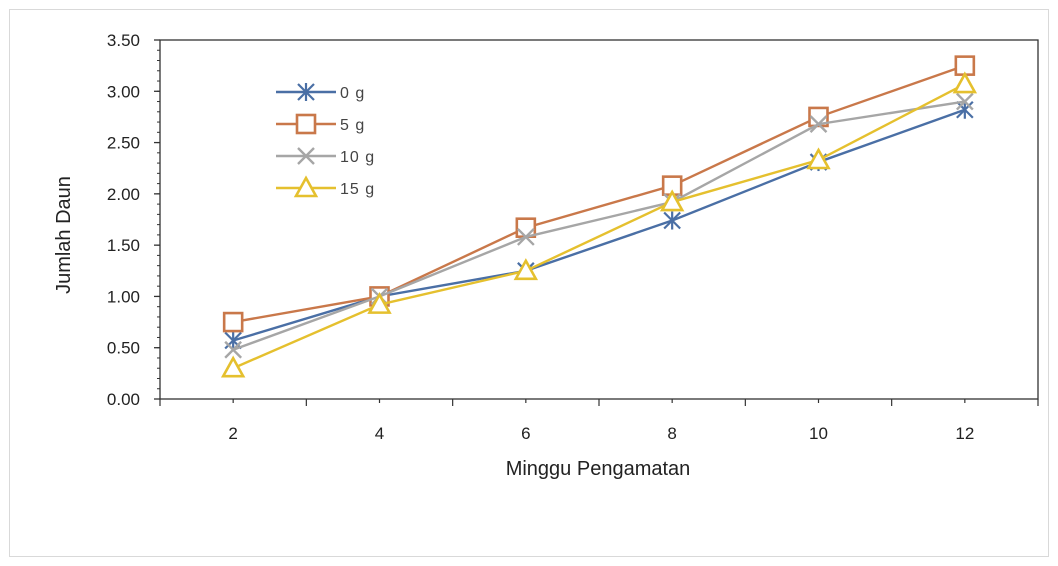 This screenshot has width=1058, height=566. Describe the element at coordinates (320, 124) in the screenshot. I see `legend-item: 5 g` at that location.